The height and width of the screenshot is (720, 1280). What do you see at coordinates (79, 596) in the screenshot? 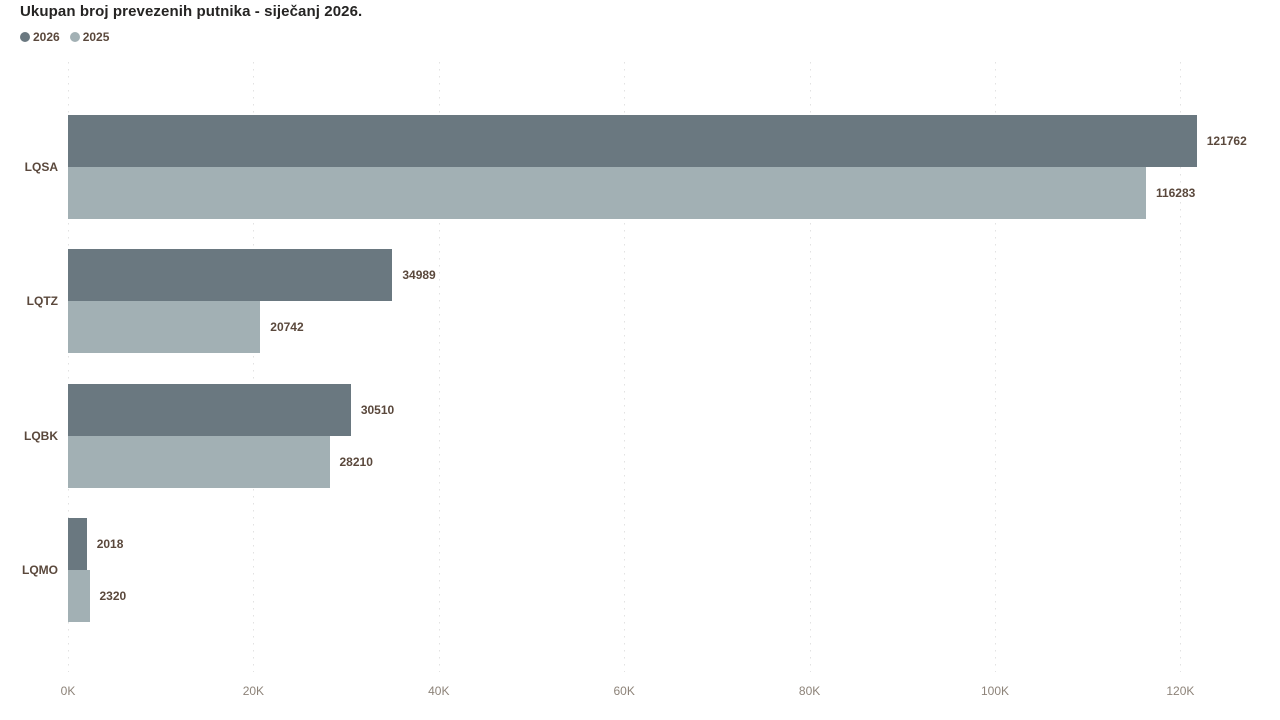
I see `bar-2025-LQMO` at bounding box center [79, 596].